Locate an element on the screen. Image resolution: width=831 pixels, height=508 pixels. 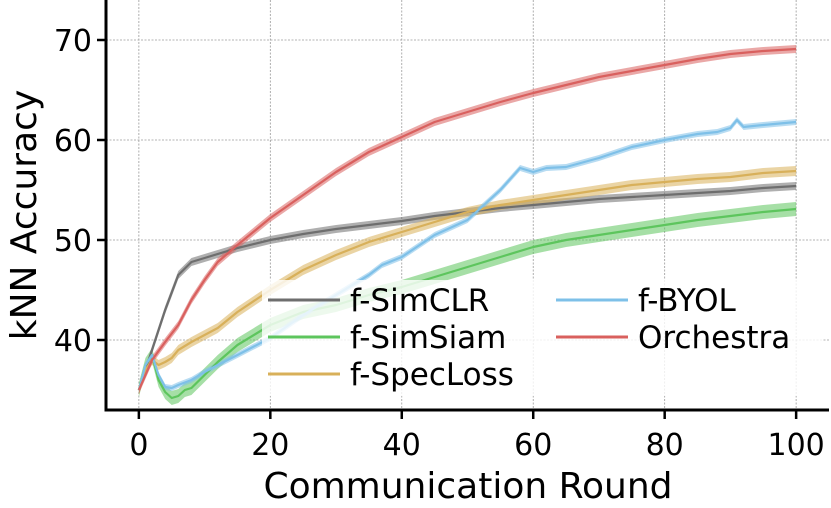
legend-label-f-byol: f-BYOL is located at coordinates (687, 301).